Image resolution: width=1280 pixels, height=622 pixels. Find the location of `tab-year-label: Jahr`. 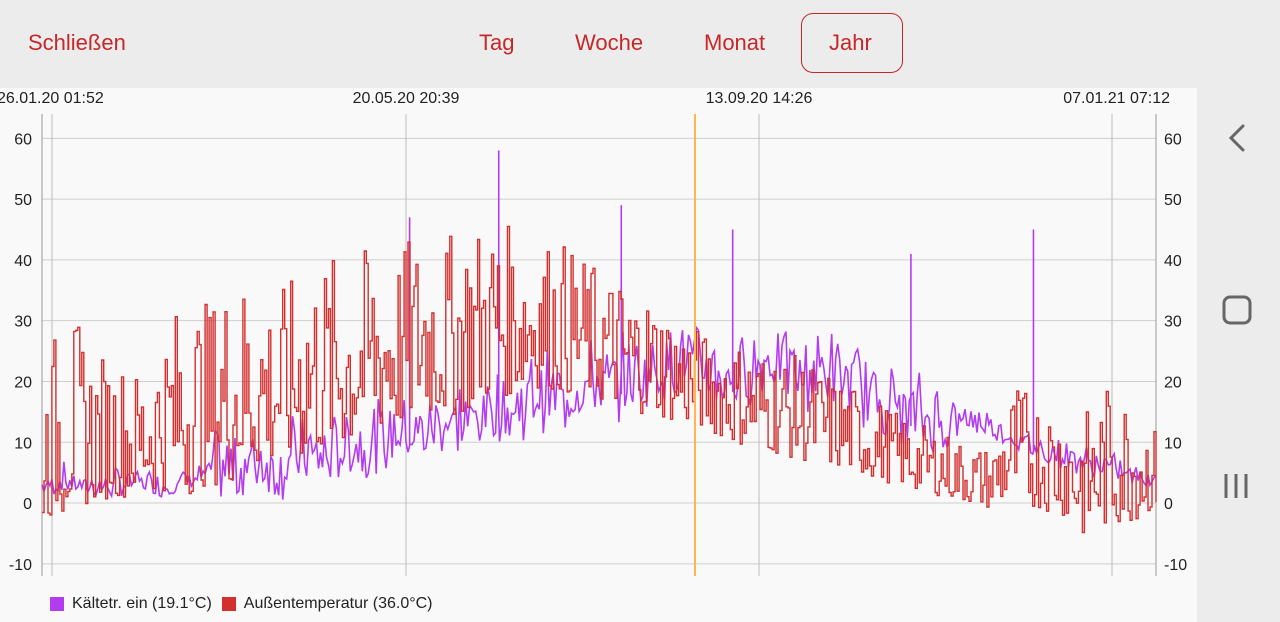

tab-year-label: Jahr is located at coordinates (850, 42).